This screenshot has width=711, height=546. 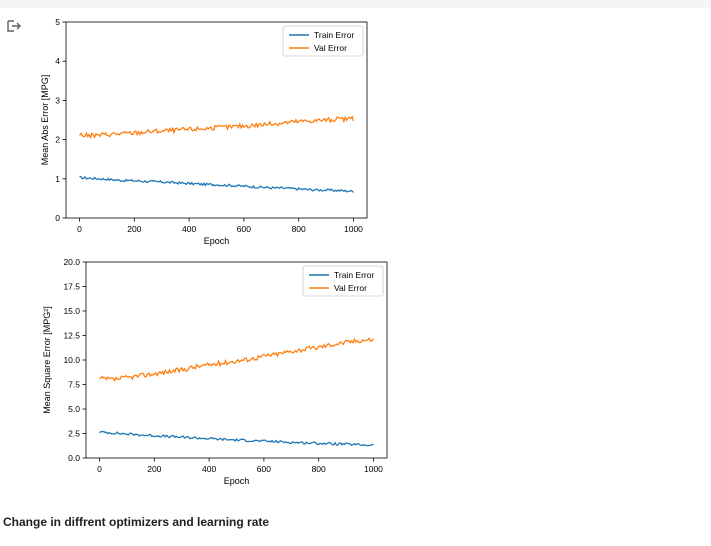 I want to click on y-tick-label: 15.0, so click(x=71, y=311).